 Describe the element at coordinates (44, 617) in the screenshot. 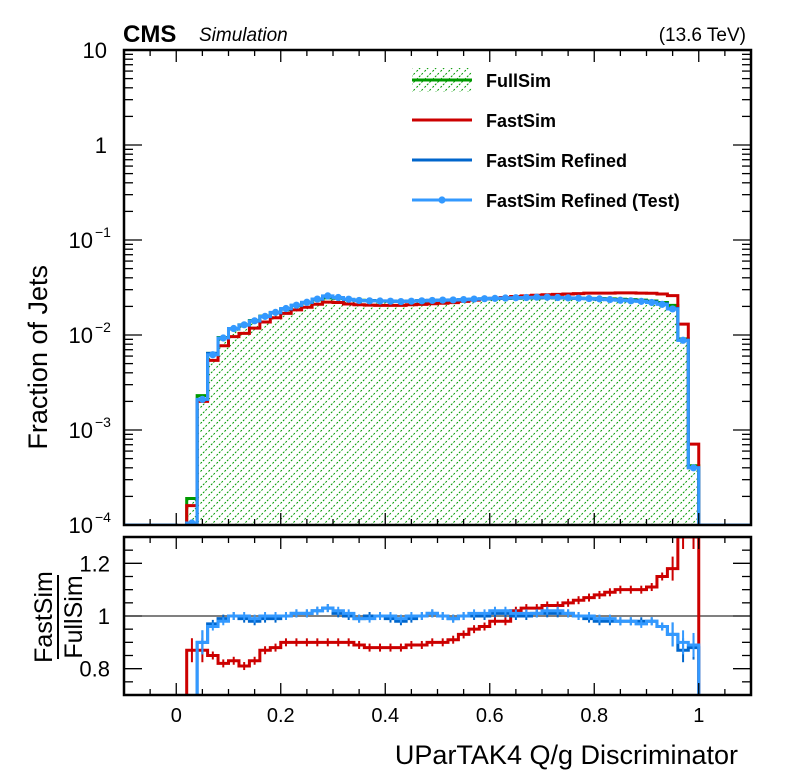

I see `ratio-ylabel-numerator: FastSim` at that location.